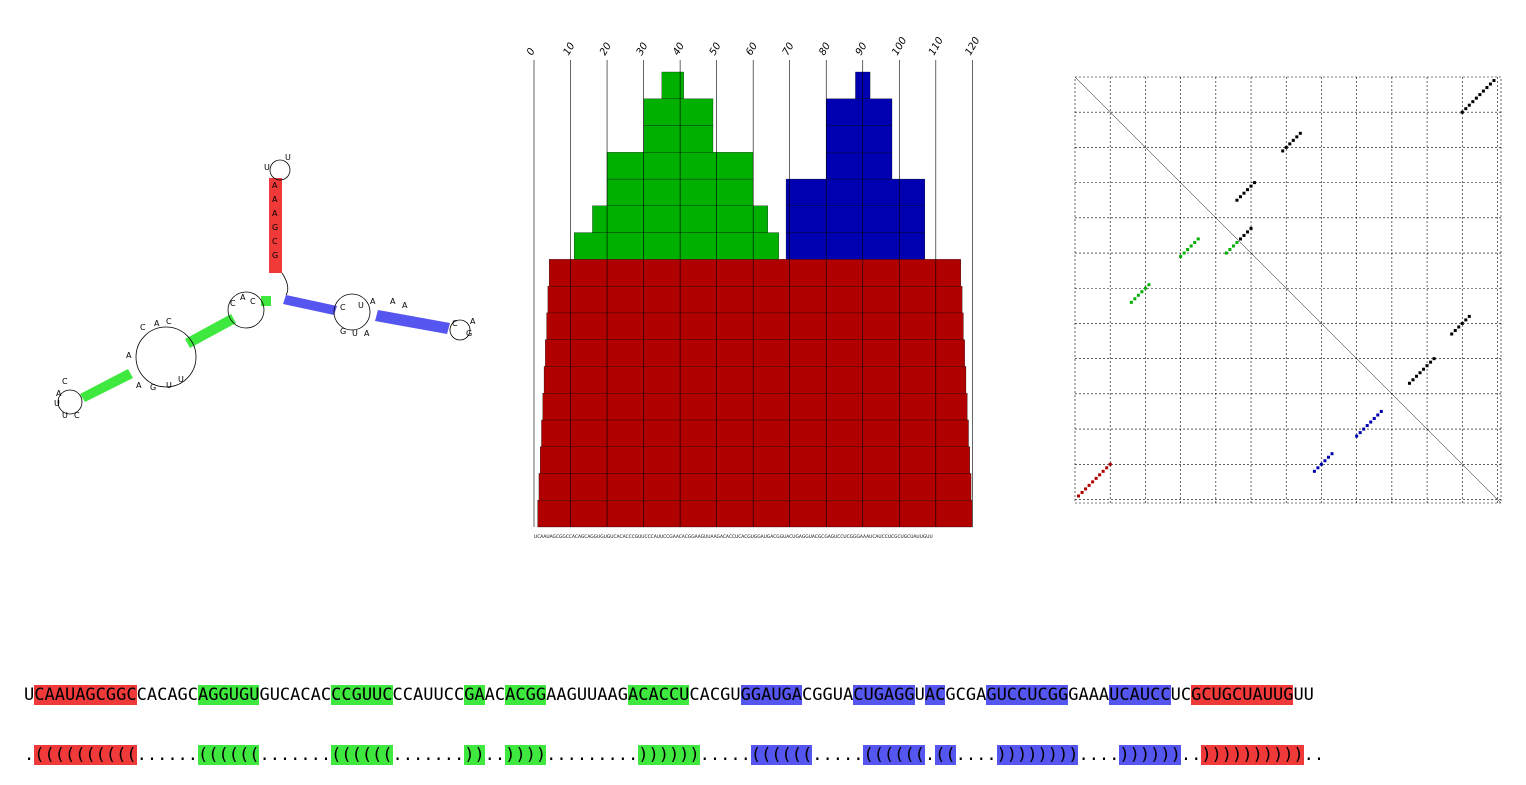 This screenshot has width=1526, height=785. I want to click on mountain-tick-label: 100, so click(899, 46).